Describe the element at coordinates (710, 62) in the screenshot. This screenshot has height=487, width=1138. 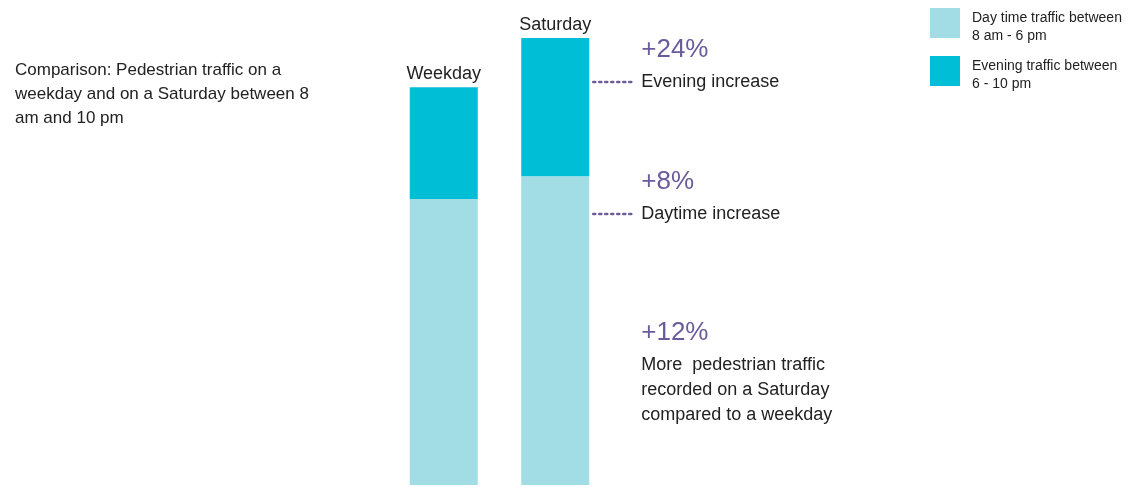
I see `text: +24% Evening increase` at that location.